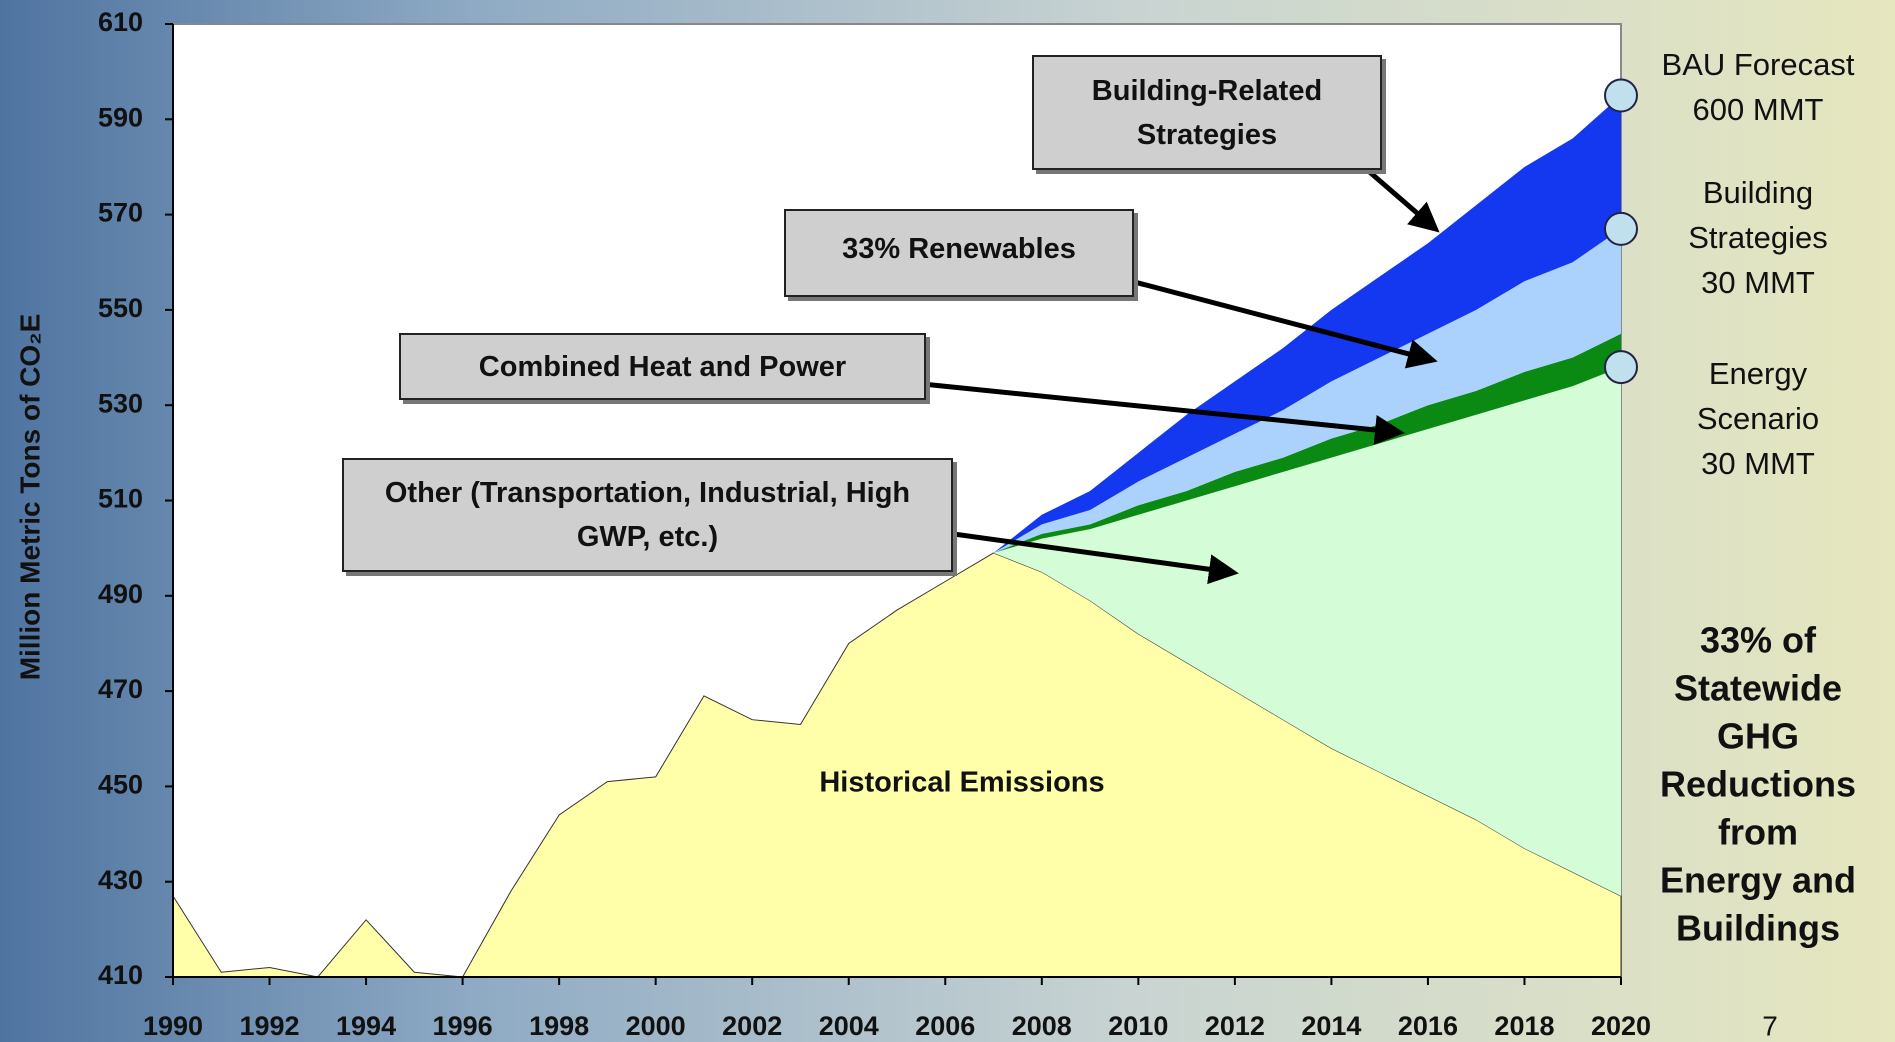 This screenshot has width=1895, height=1042. I want to click on summary-text: GHG, so click(1758, 736).